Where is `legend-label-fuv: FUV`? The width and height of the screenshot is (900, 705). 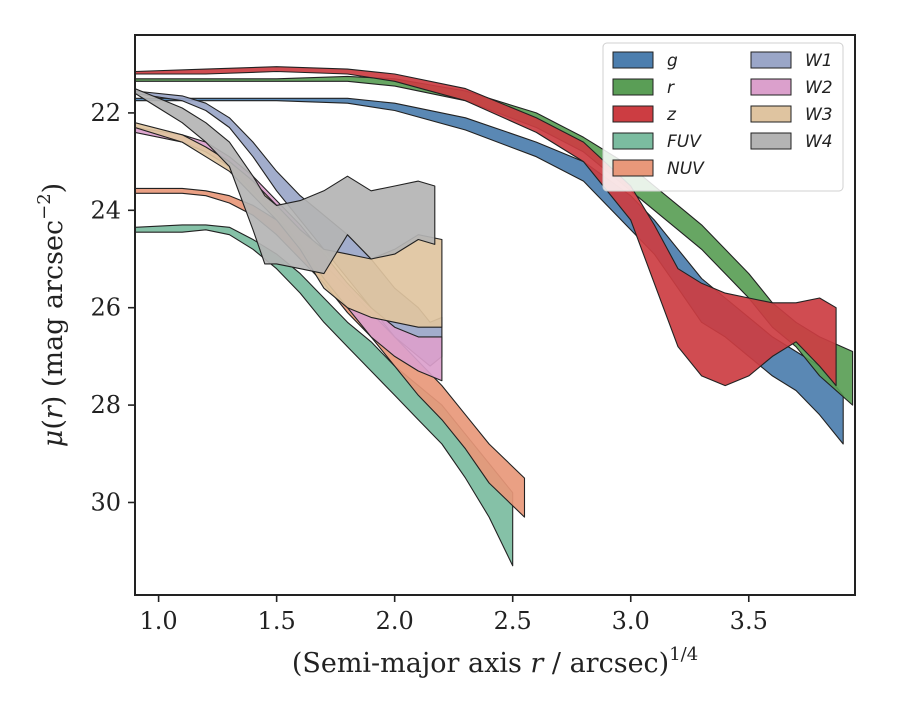 legend-label-fuv: FUV is located at coordinates (684, 142).